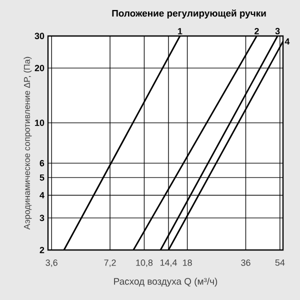 The width and height of the screenshot is (300, 300). What do you see at coordinates (168, 263) in the screenshot?
I see `x-tick-label: 14,4` at bounding box center [168, 263].